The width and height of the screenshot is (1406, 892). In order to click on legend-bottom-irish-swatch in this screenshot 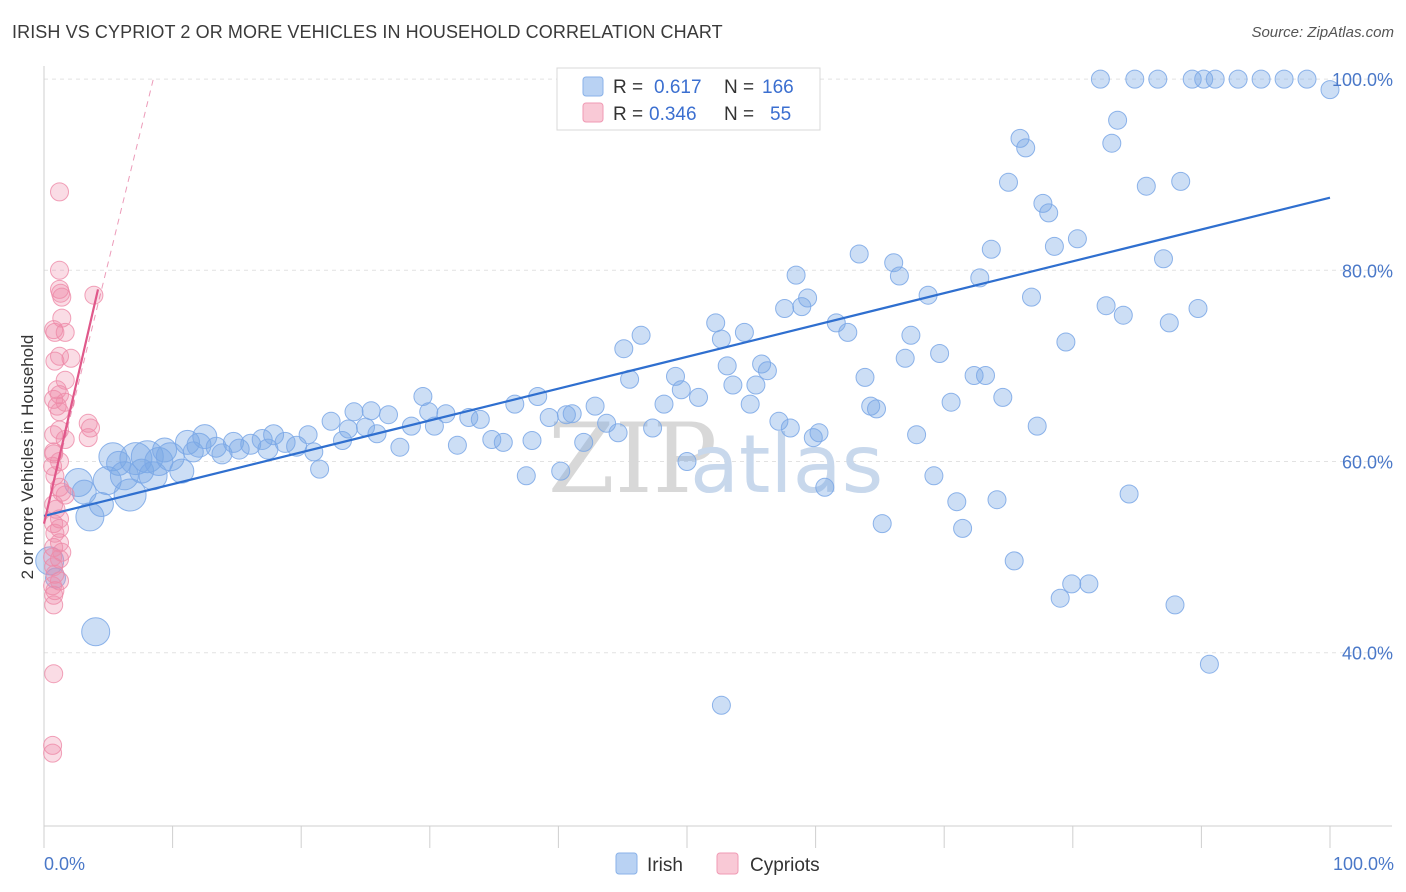, I will do `click(626, 863)`.